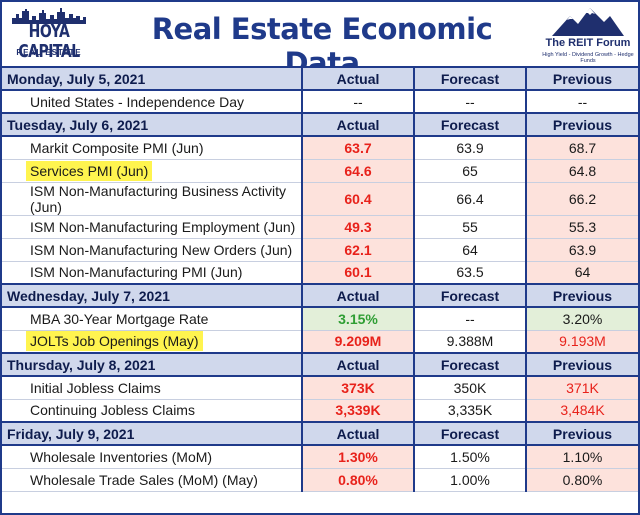  Describe the element at coordinates (470, 457) in the screenshot. I see `forecast-value: 1.50%` at that location.